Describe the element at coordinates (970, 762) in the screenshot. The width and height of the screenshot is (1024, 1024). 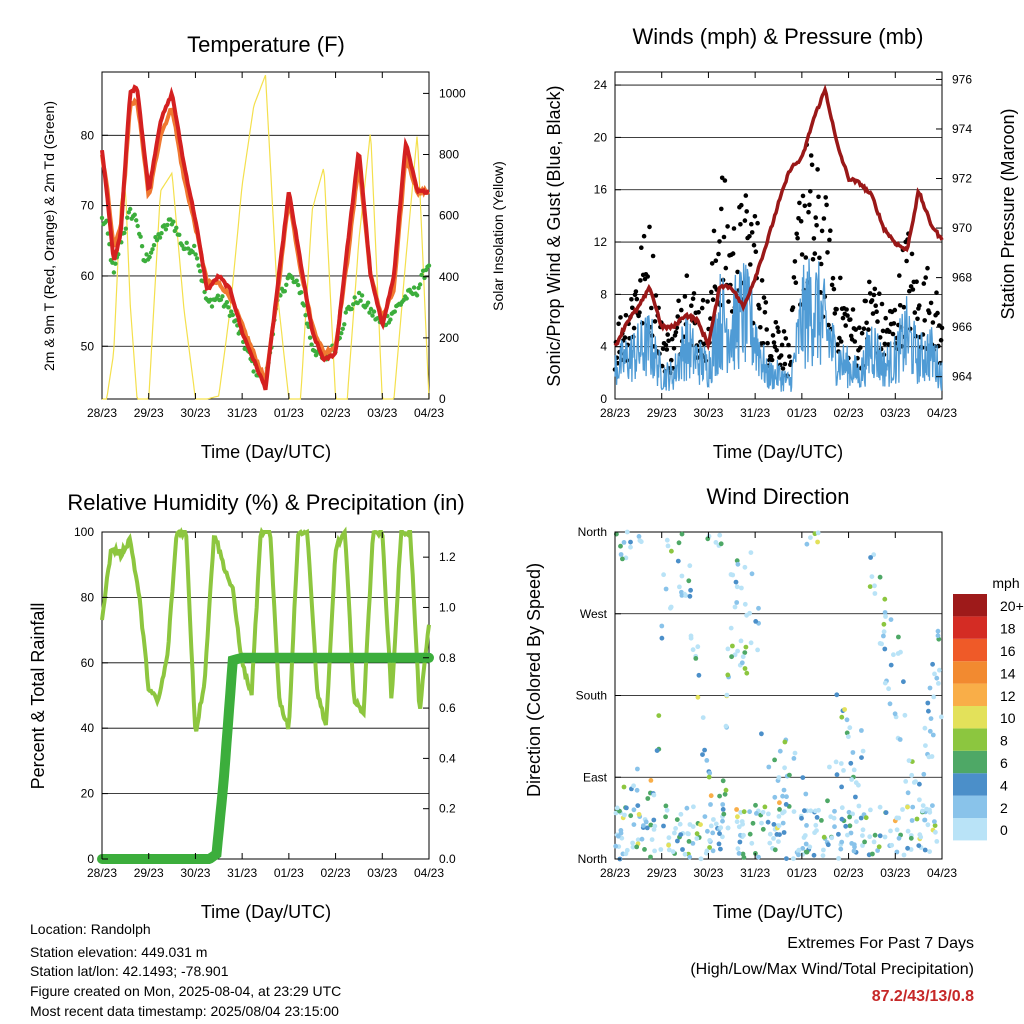
I see `colorbar-swatch` at that location.